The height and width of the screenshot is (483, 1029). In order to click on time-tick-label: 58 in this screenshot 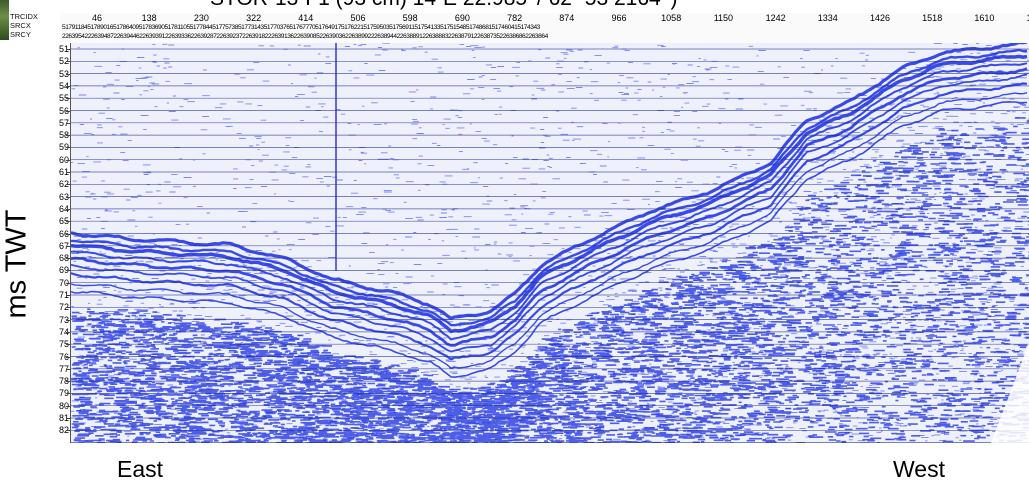, I will do `click(63, 135)`.